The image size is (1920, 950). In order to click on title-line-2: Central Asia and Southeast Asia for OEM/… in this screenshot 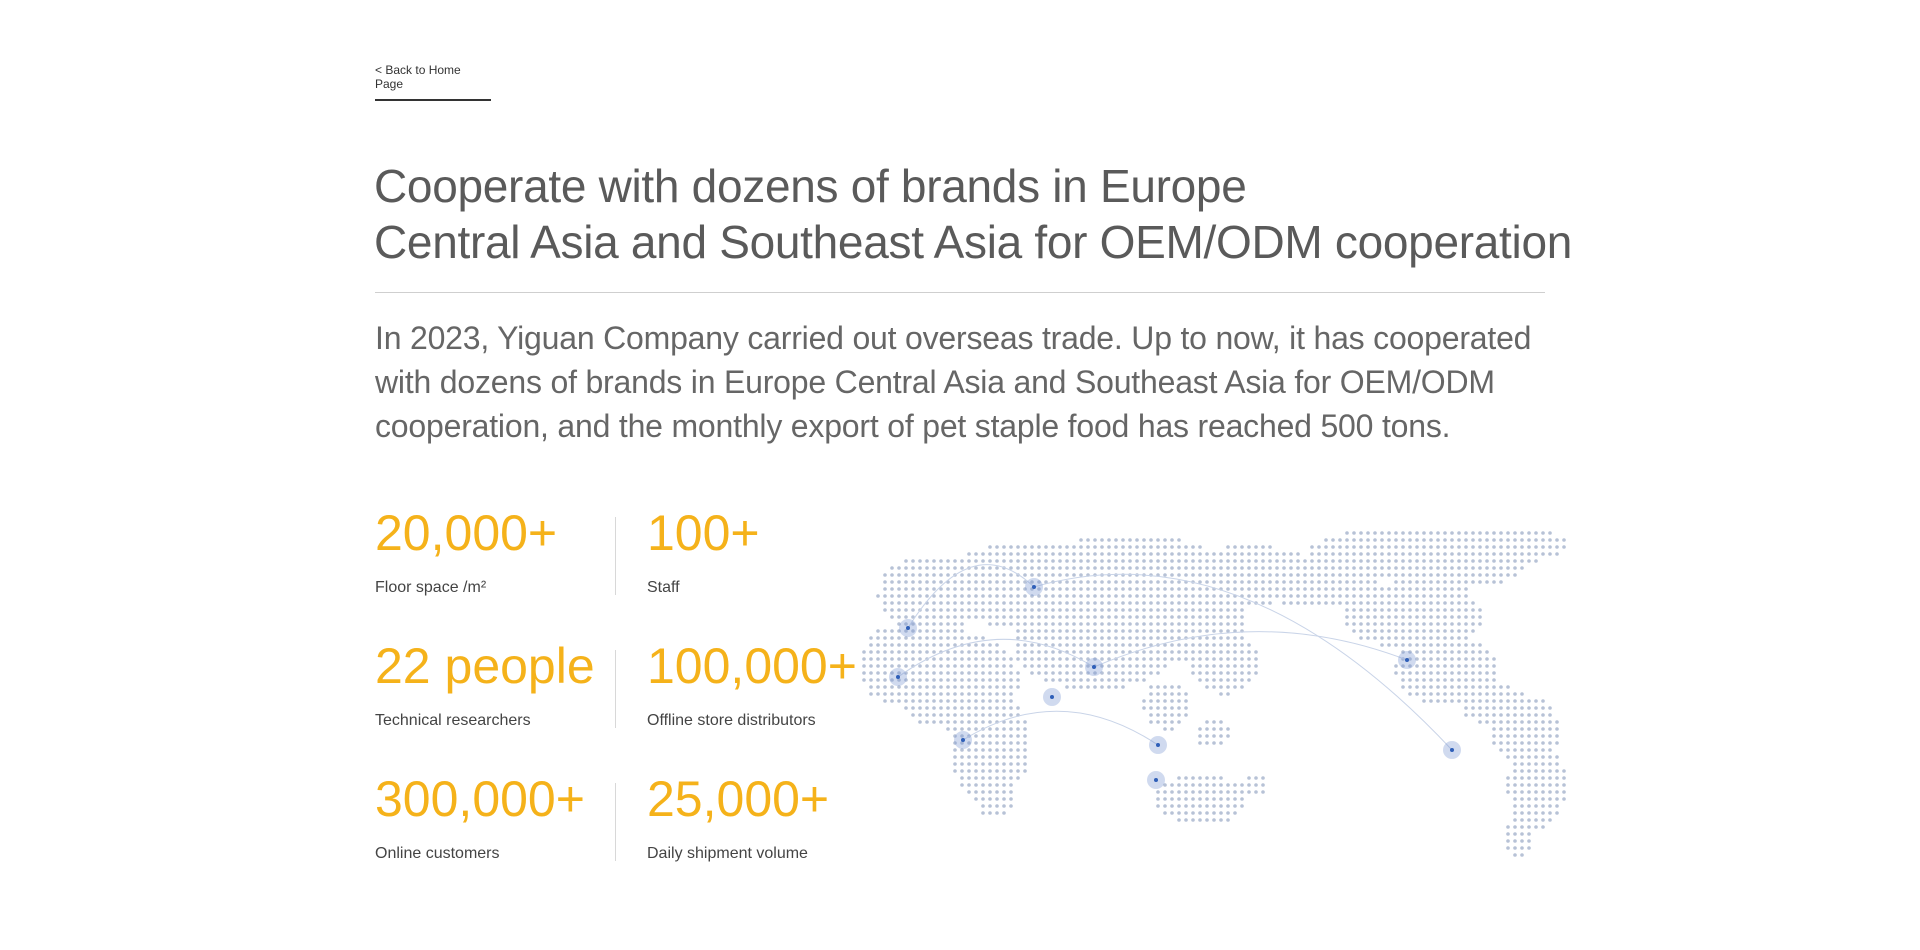, I will do `click(973, 242)`.